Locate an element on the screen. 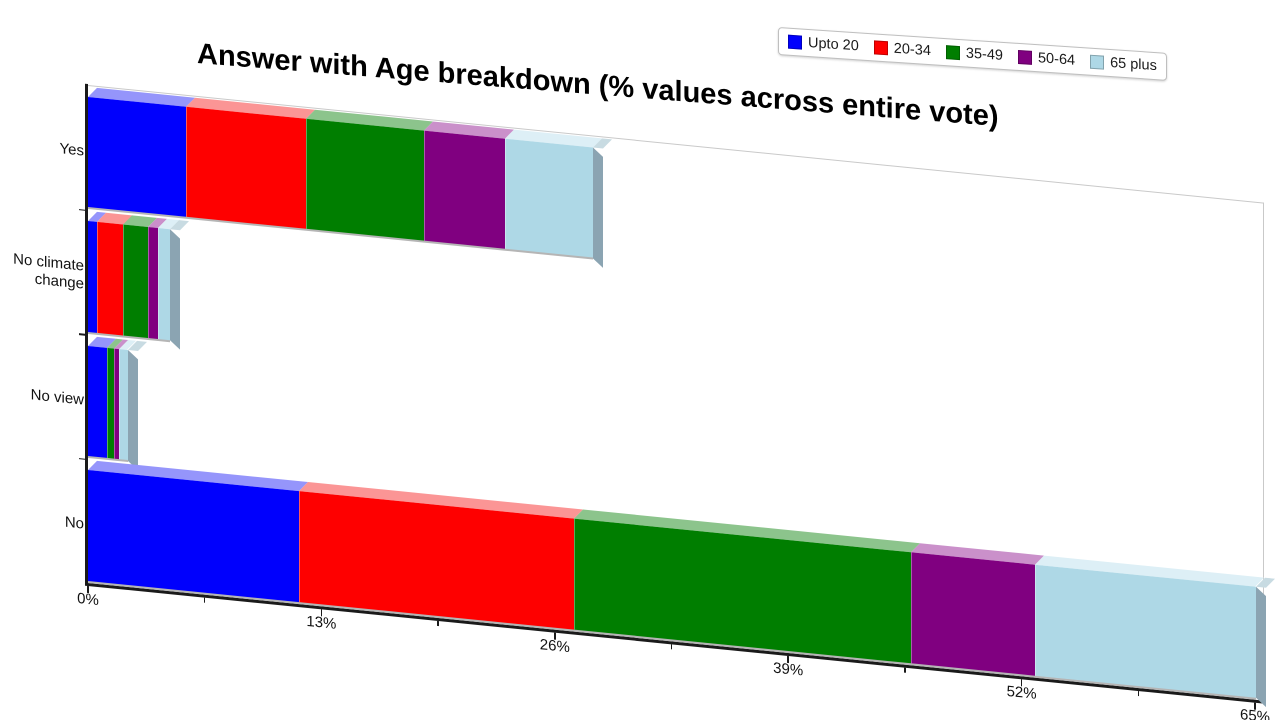  legend-item-label: Upto 20 is located at coordinates (833, 44).